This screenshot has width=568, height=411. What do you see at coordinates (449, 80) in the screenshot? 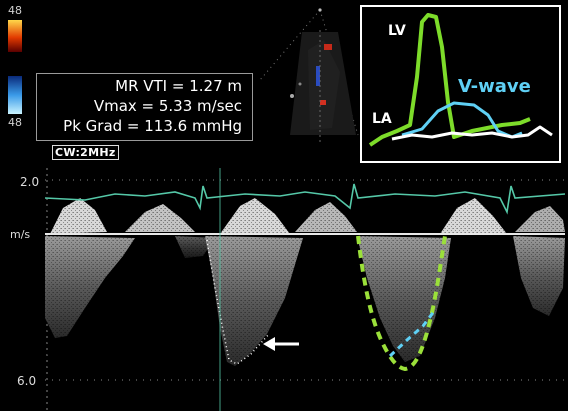
I see `lv-pressure-curve` at bounding box center [449, 80].